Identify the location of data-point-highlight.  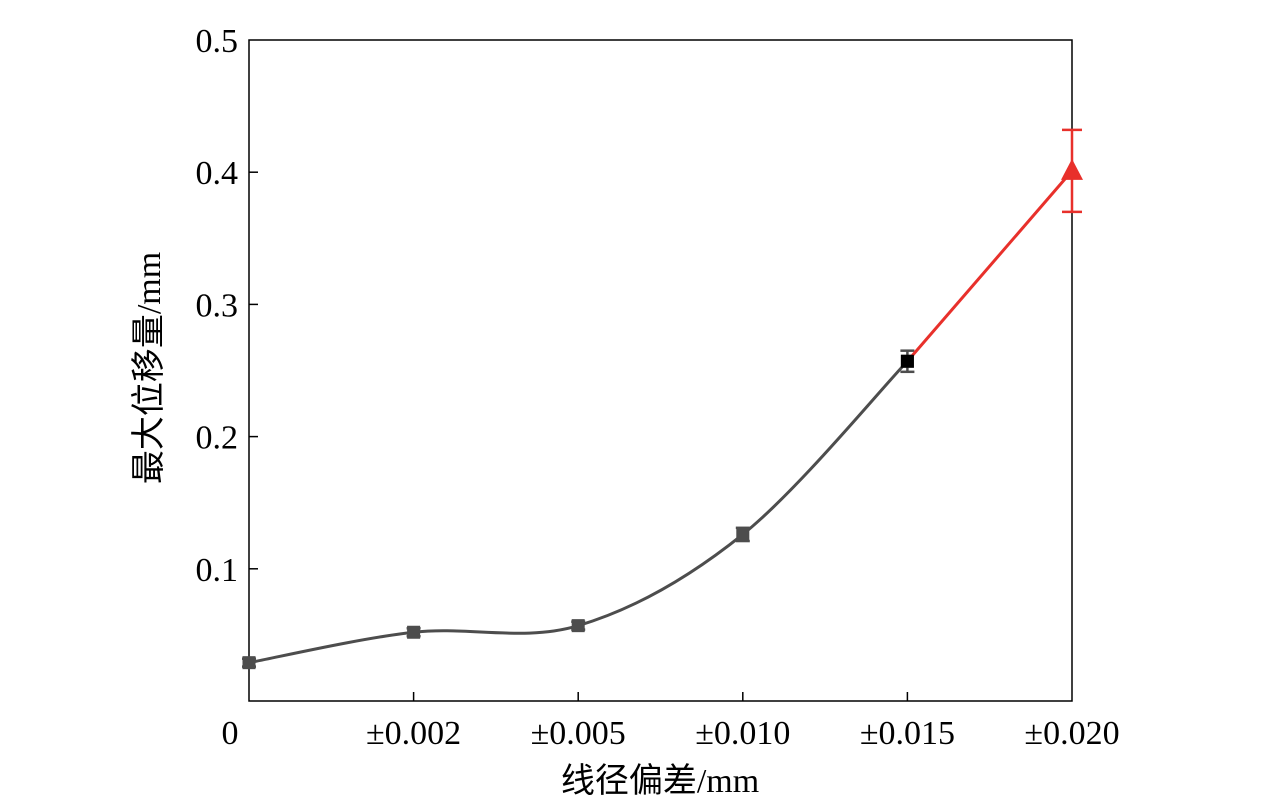
(907, 361).